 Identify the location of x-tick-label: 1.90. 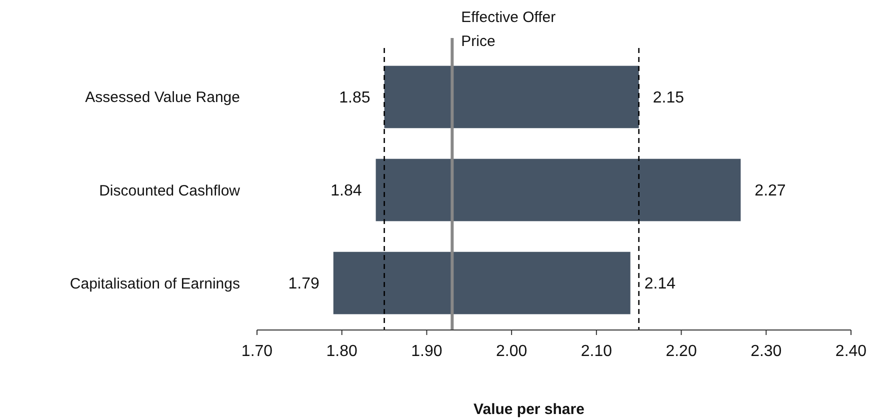
(426, 351).